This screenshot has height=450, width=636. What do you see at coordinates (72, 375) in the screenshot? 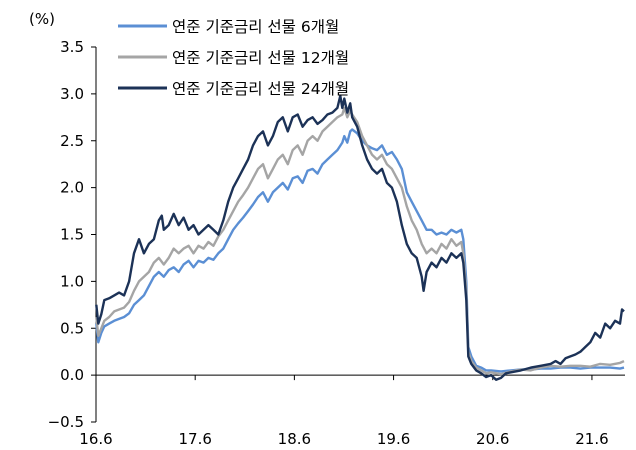
I see `y-tick-label: 0.0` at bounding box center [72, 375].